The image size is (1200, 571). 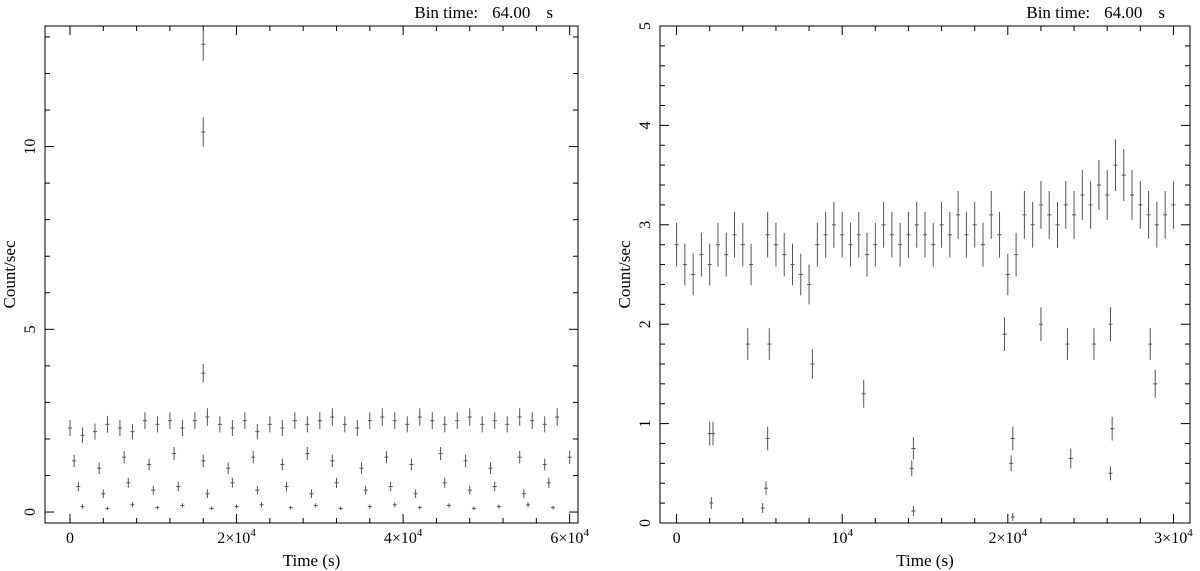 I want to click on x-tick-label: 4×10⁴, so click(x=403, y=537).